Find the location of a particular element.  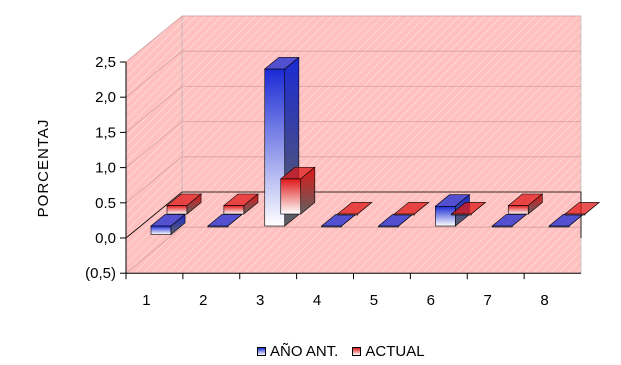

legend-swatch-ano-ant is located at coordinates (261, 351).